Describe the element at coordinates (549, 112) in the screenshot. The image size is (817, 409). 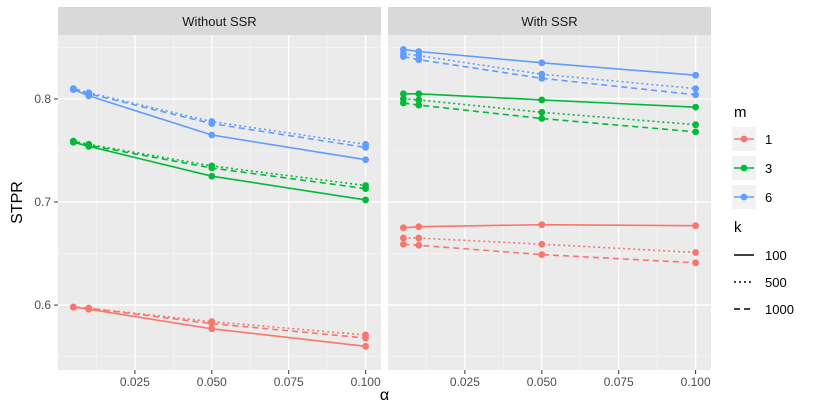
I see `series-line-m3-k500` at that location.